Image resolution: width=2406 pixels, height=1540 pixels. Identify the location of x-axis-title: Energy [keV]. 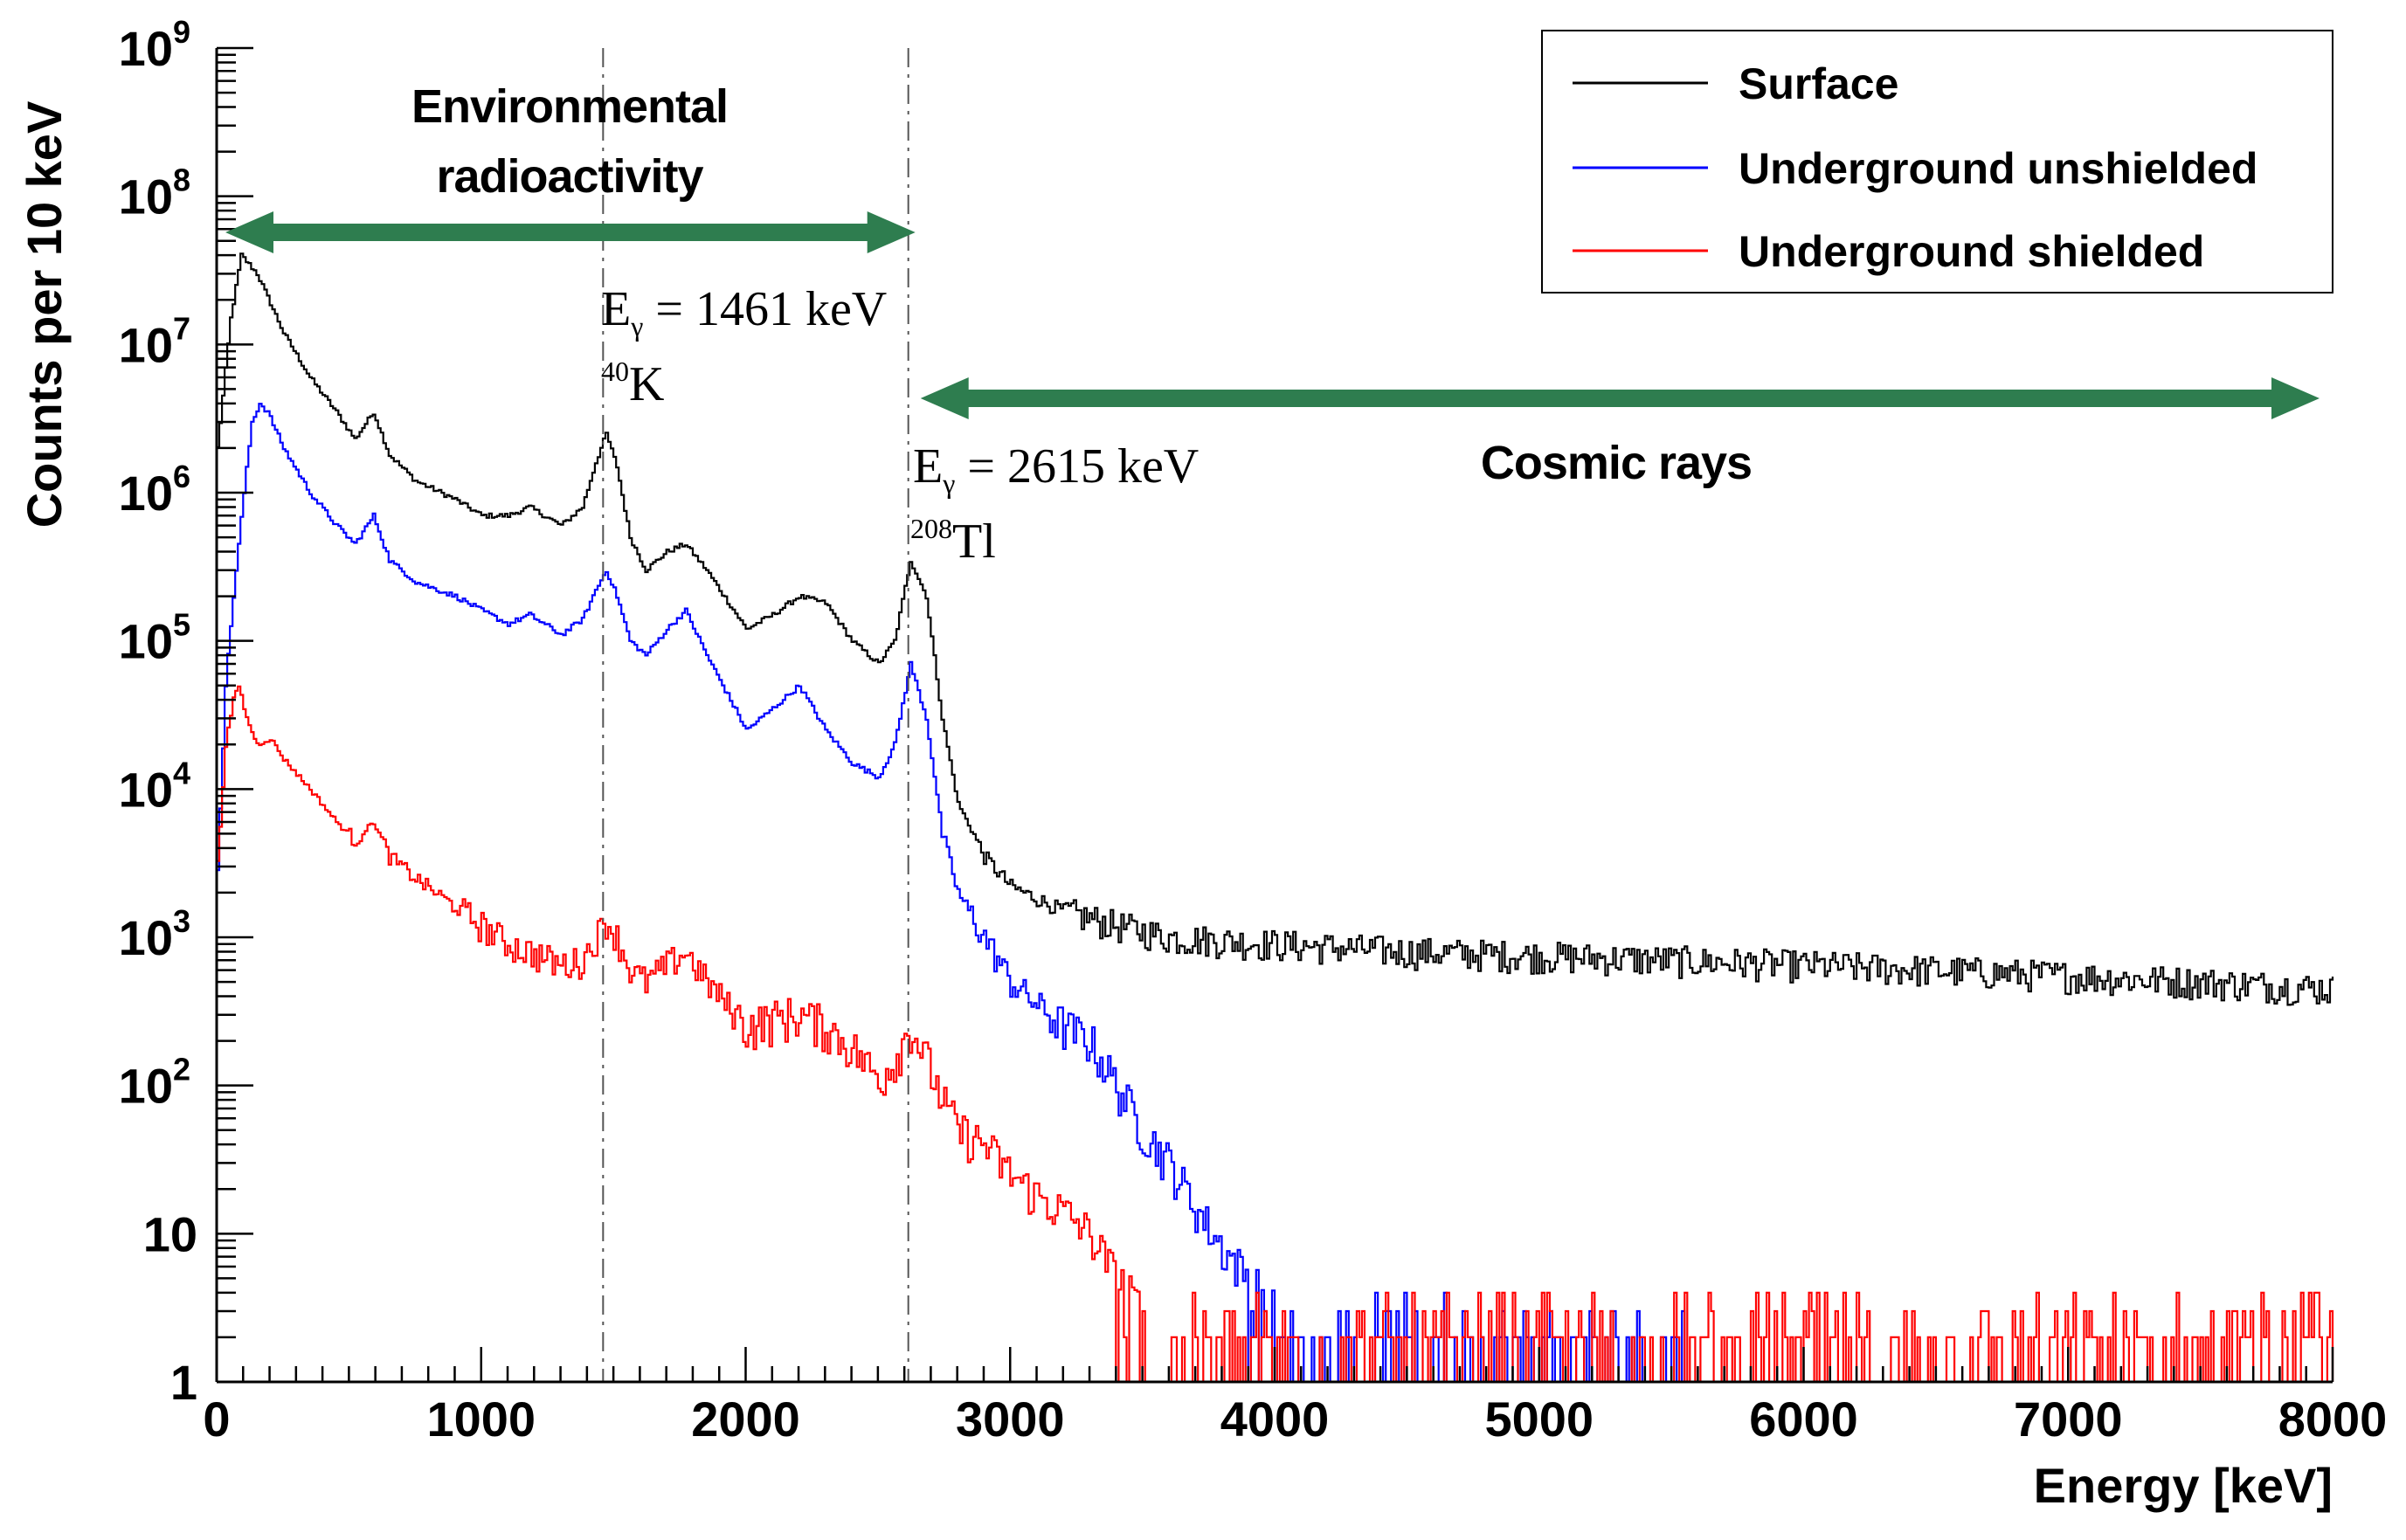
(2184, 1485).